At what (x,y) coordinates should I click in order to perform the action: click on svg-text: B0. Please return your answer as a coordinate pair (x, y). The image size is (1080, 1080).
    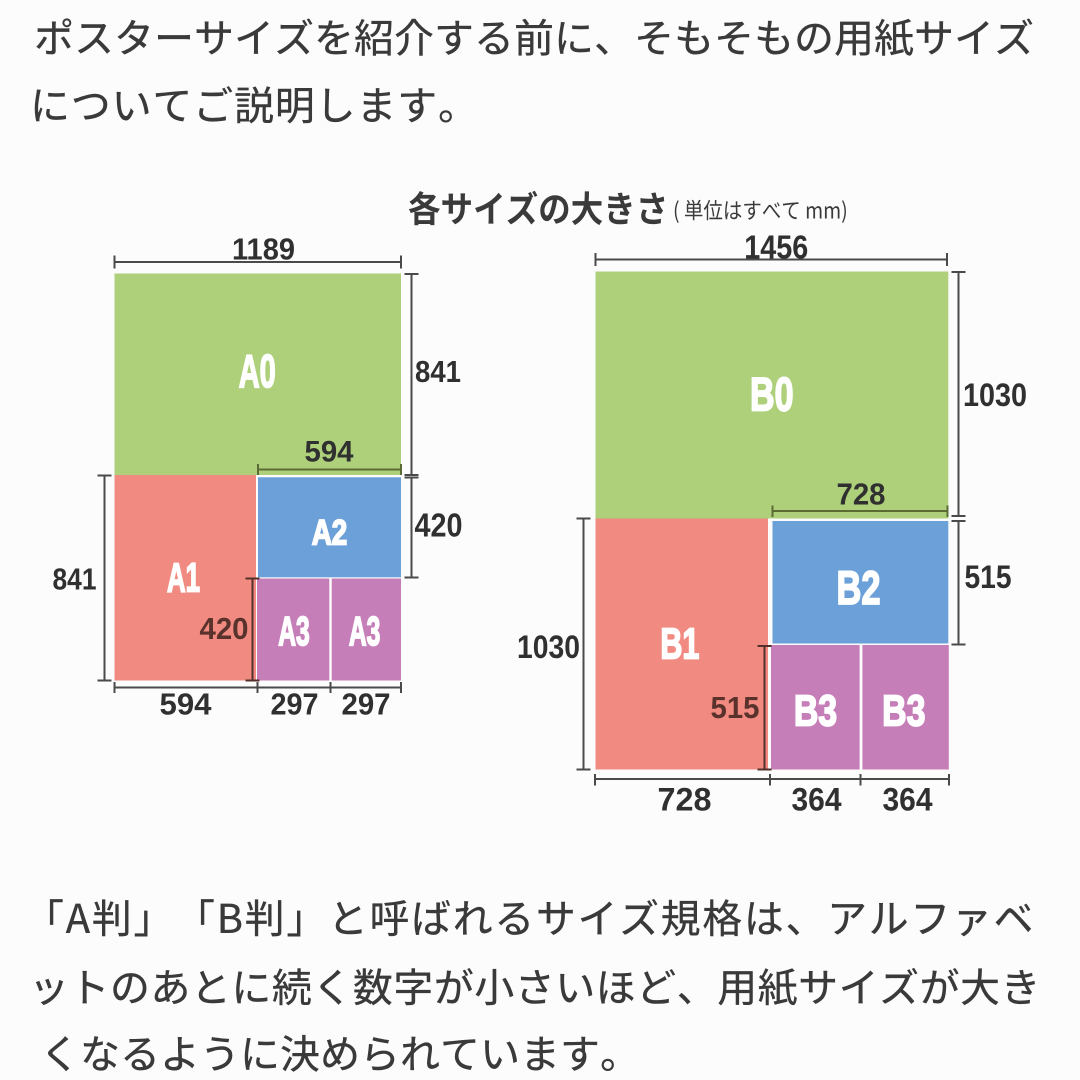
    Looking at the image, I should click on (772, 394).